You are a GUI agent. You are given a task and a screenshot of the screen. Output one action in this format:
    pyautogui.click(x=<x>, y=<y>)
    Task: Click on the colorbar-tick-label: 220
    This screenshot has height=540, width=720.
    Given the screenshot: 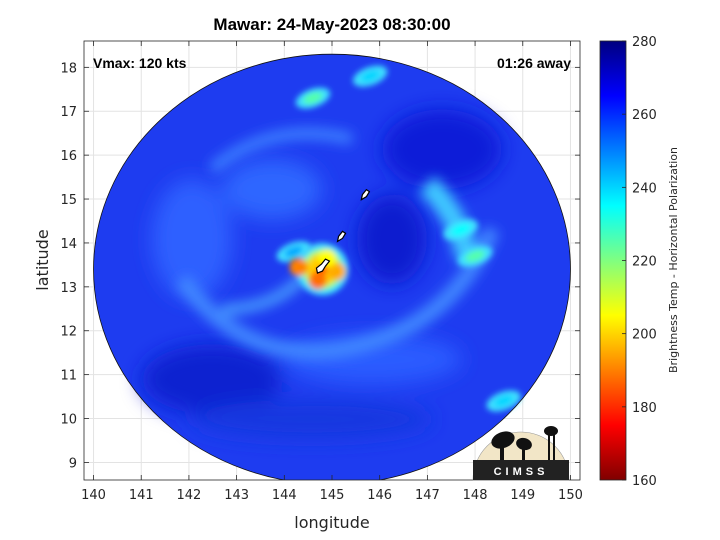 What is the action you would take?
    pyautogui.click(x=644, y=262)
    